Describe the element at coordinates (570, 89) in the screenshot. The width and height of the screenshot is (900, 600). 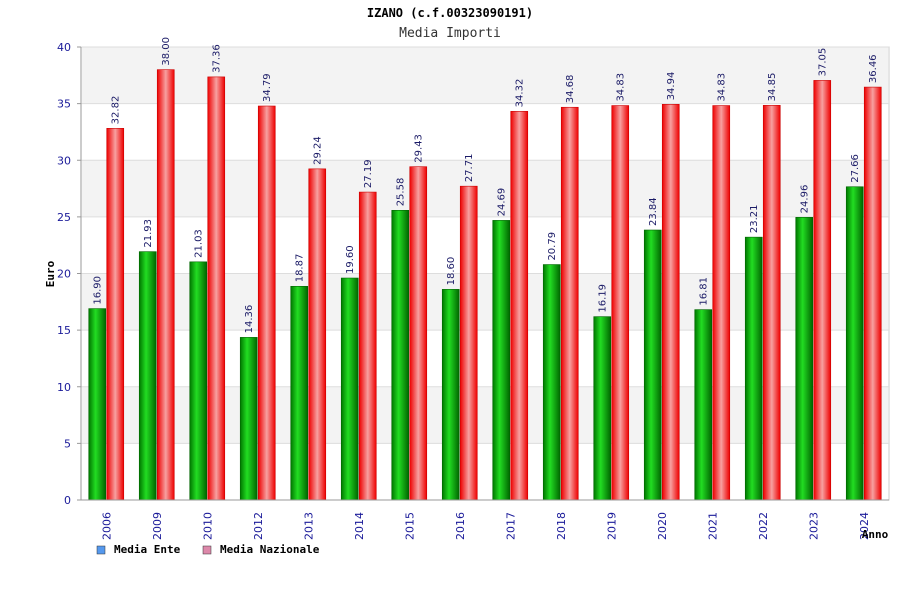
I see `value-label-media-nazionale: 34.68` at that location.